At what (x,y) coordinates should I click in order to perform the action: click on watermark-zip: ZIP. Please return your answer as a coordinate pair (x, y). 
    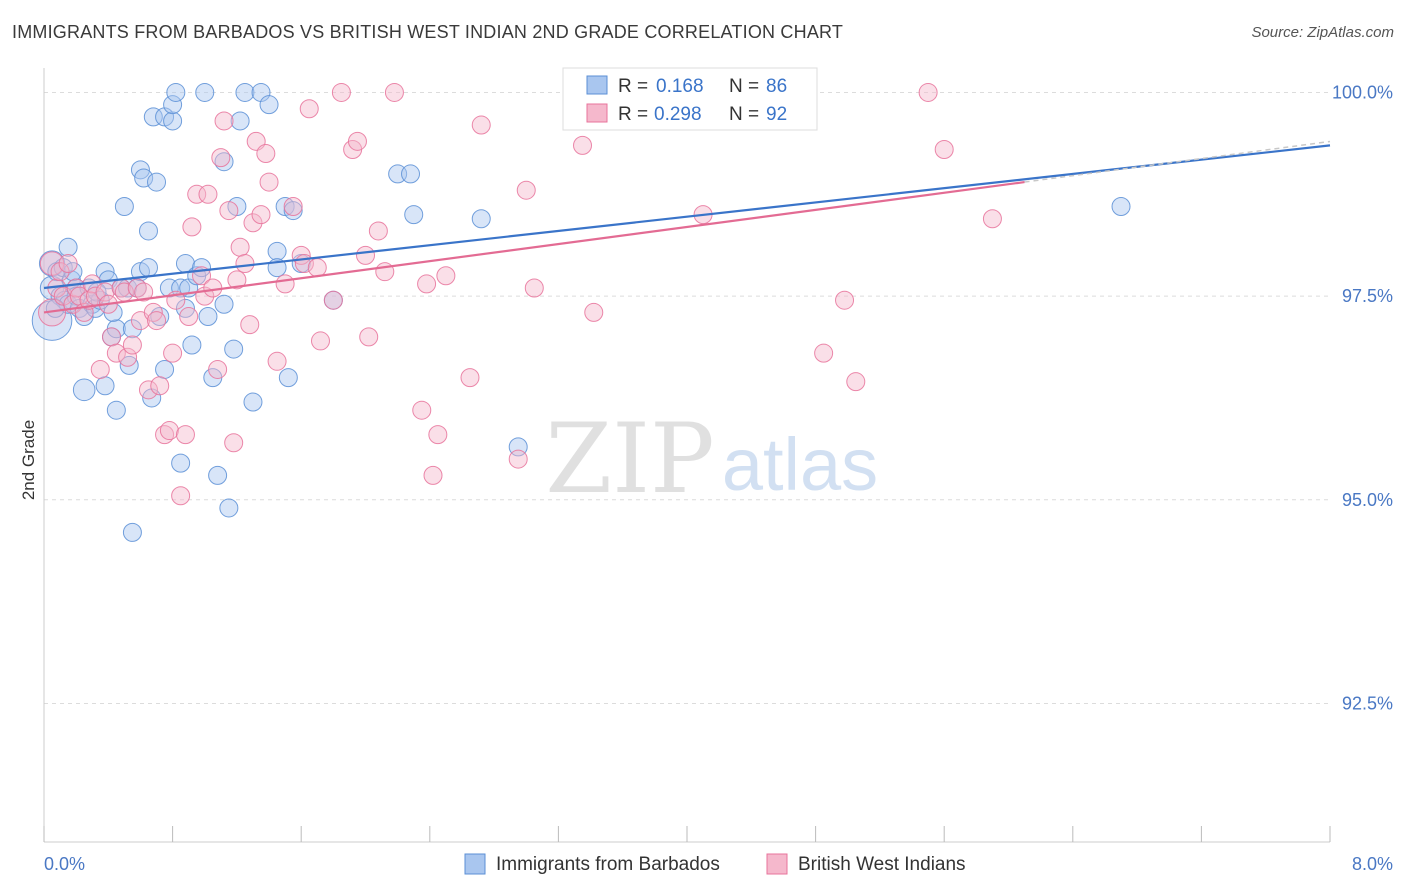
    Looking at the image, I should click on (629, 459).